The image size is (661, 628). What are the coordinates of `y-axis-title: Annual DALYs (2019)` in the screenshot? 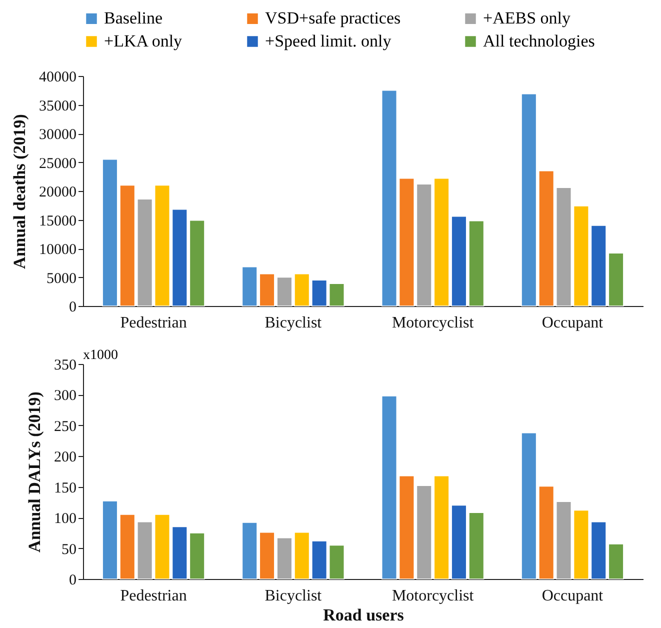 It's located at (34, 472).